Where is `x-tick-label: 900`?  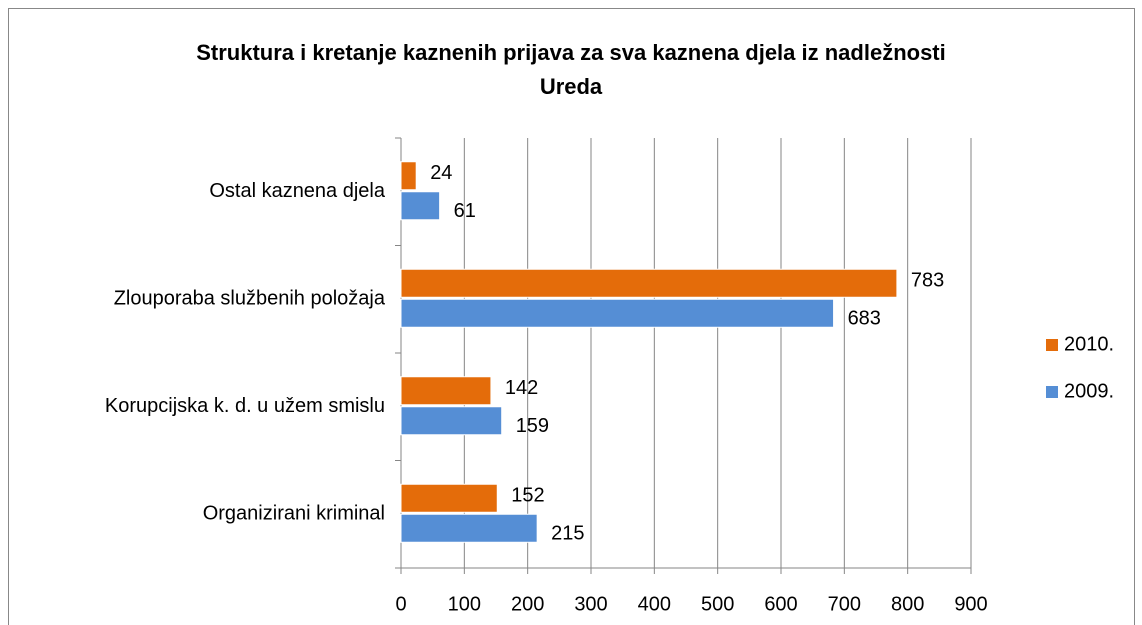 x-tick-label: 900 is located at coordinates (970, 604).